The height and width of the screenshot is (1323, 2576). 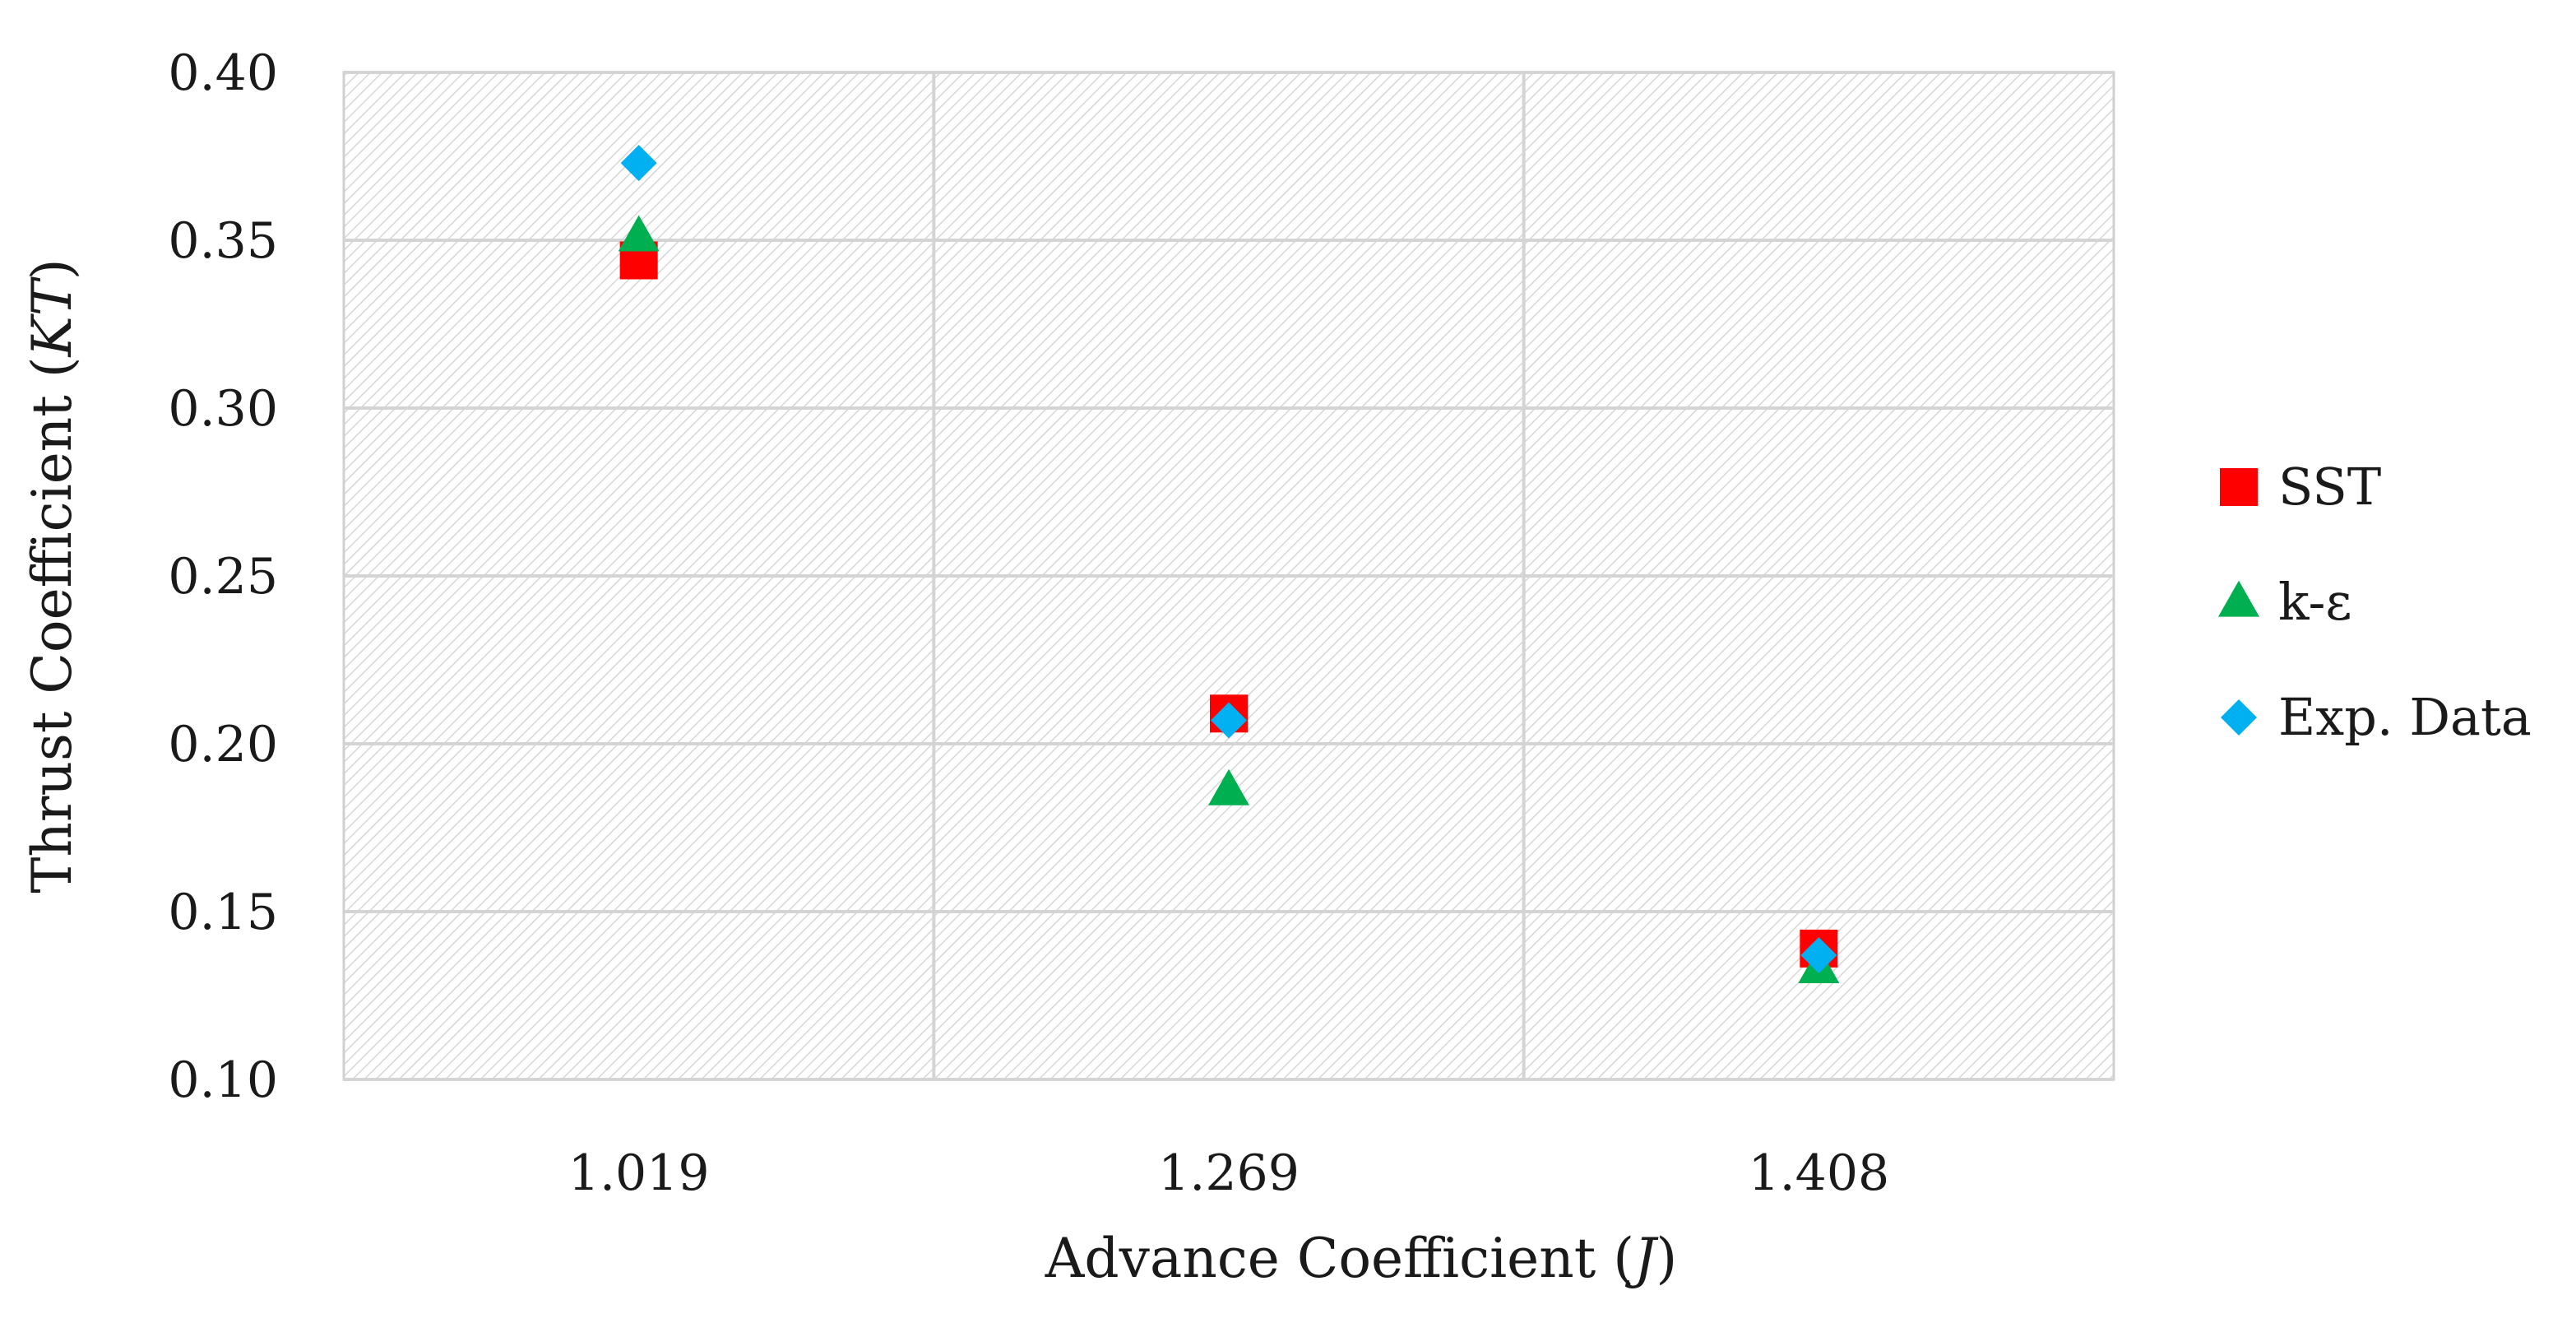 What do you see at coordinates (2238, 598) in the screenshot?
I see `legend-marker-triangle` at bounding box center [2238, 598].